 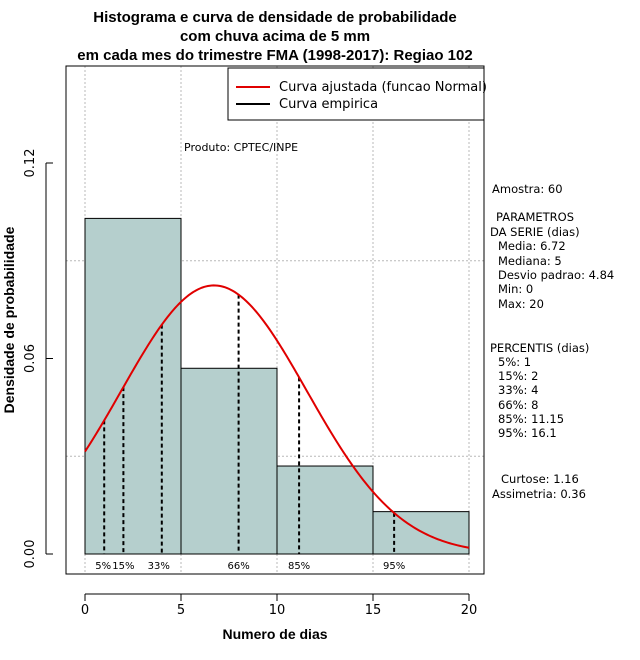 I want to click on stat-curtose: Curtose: 1.16, so click(x=540, y=479).